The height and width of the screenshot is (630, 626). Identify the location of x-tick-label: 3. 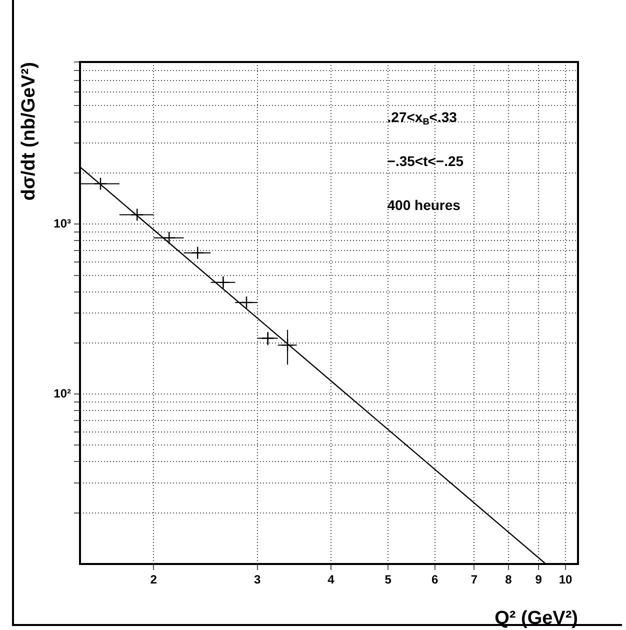
(258, 579).